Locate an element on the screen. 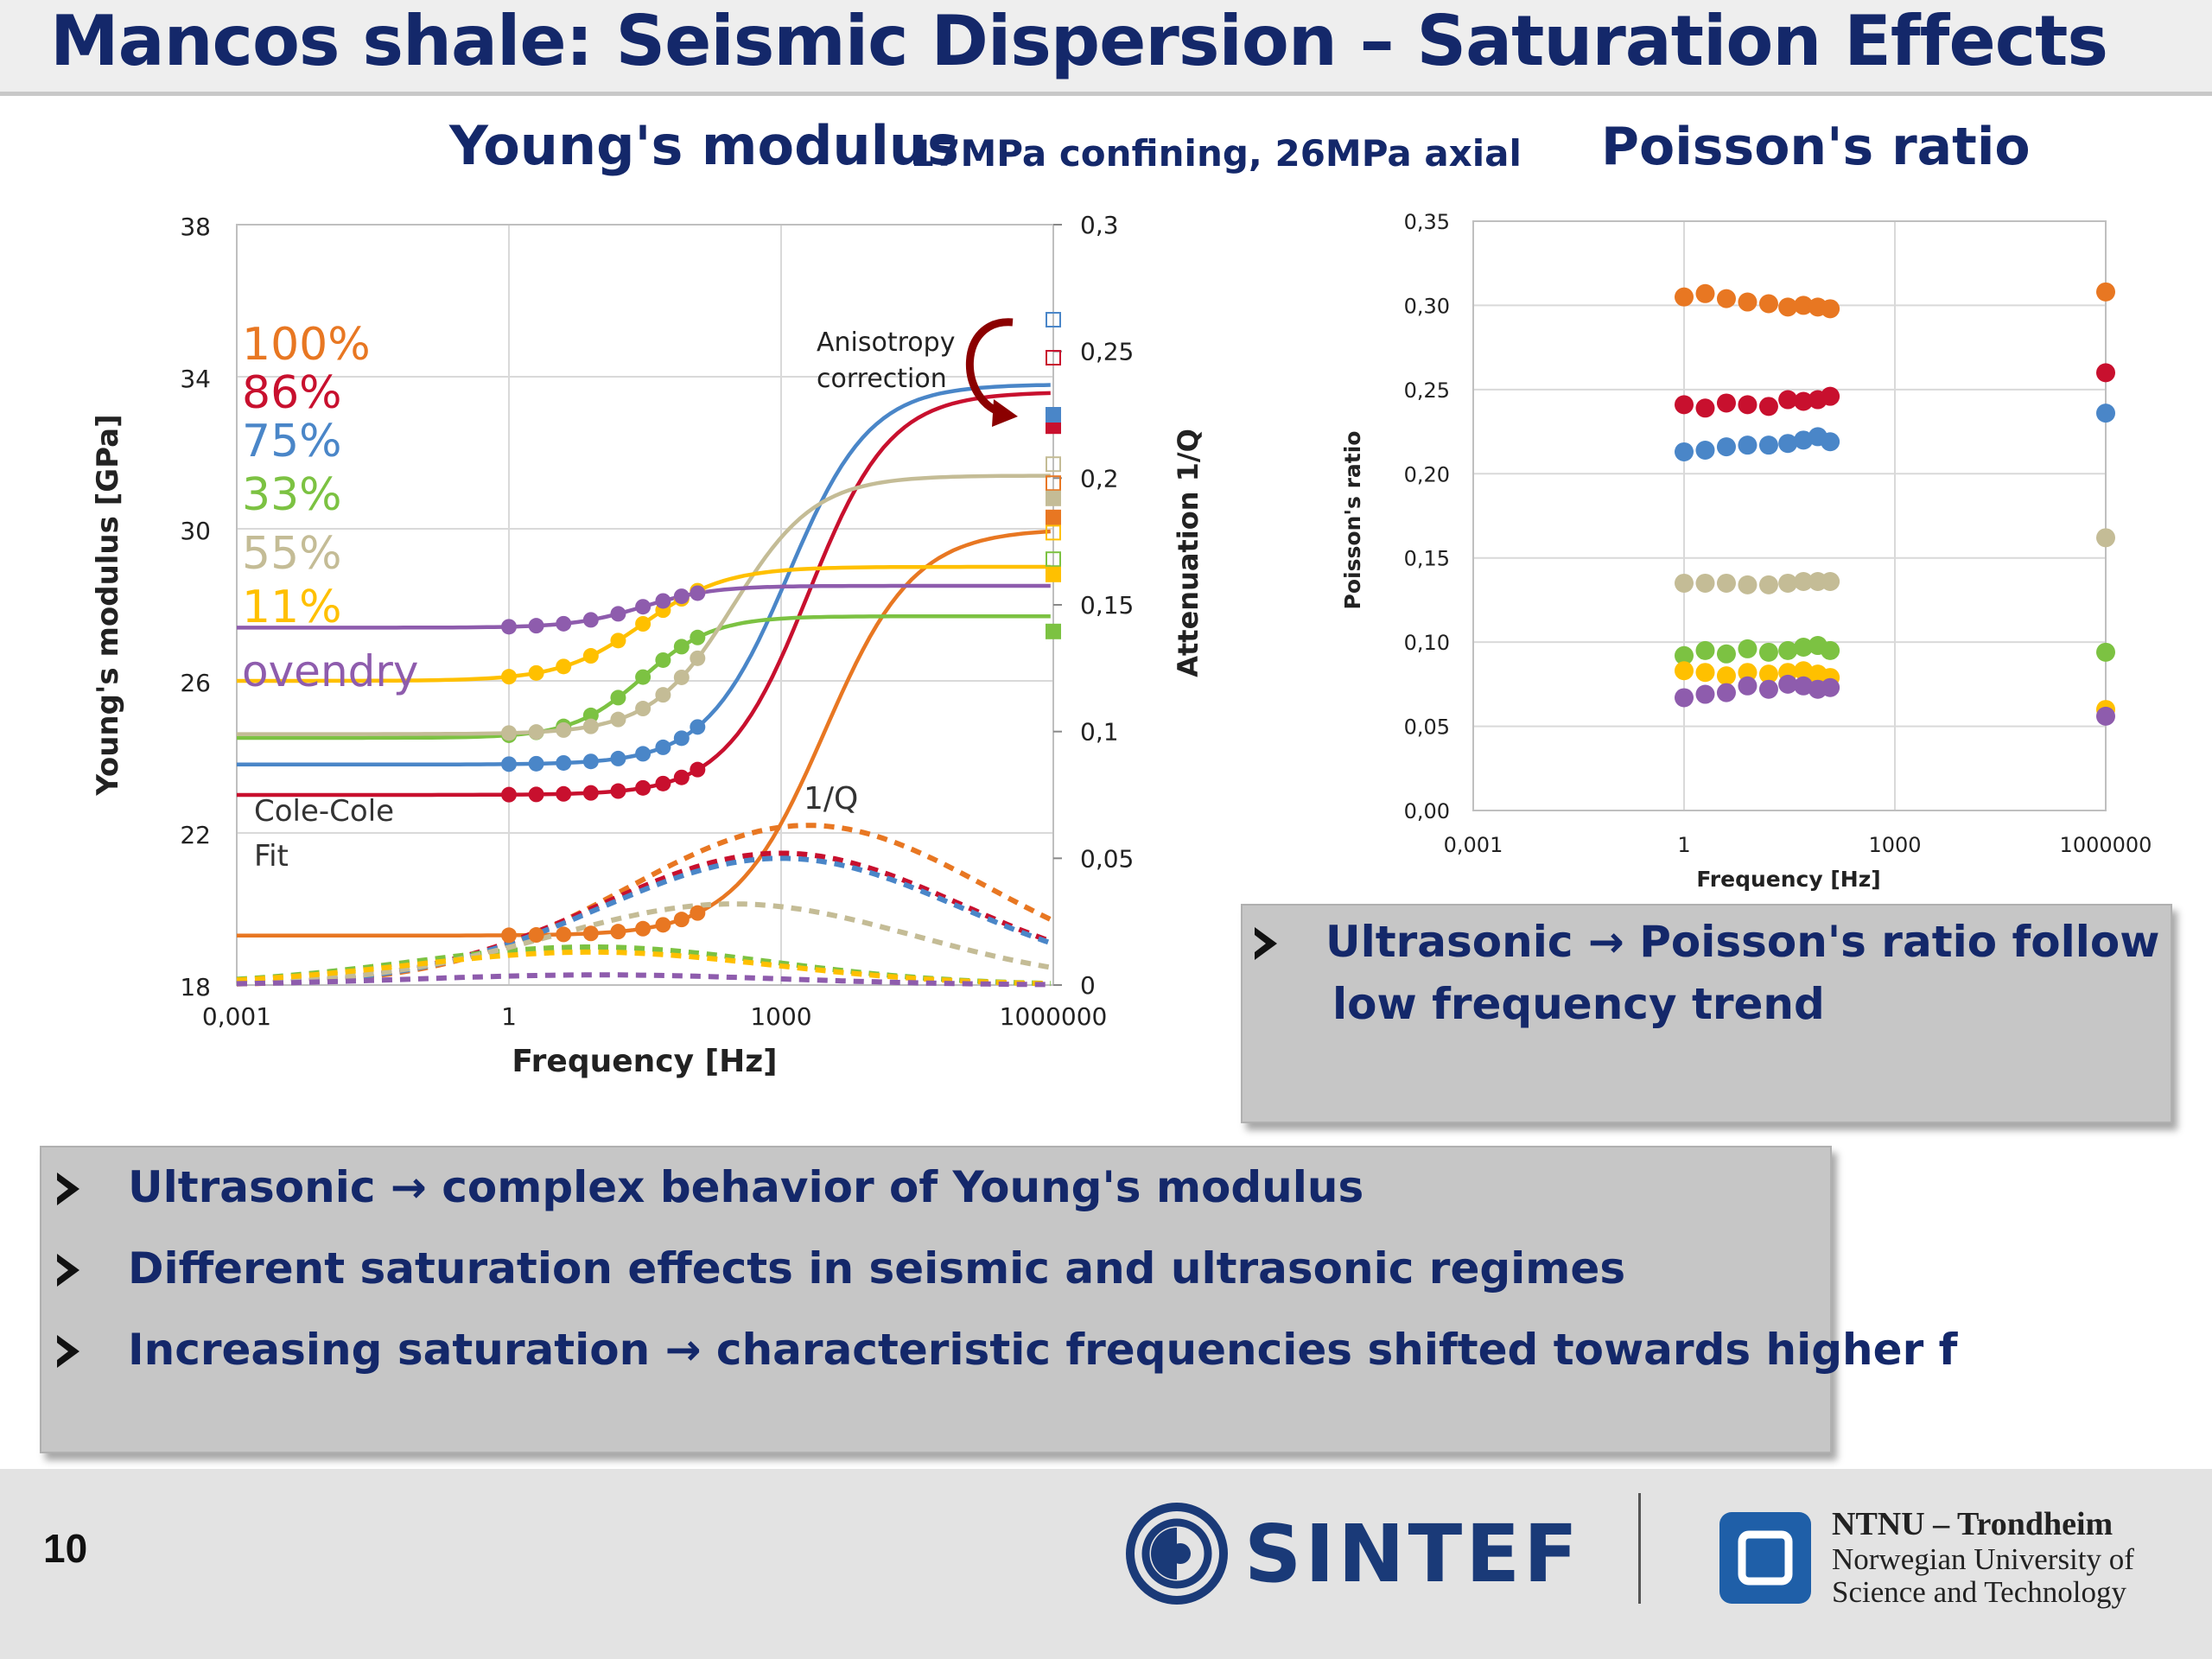 This screenshot has width=2212, height=1659. youngs-xtick: 1 is located at coordinates (509, 1017).